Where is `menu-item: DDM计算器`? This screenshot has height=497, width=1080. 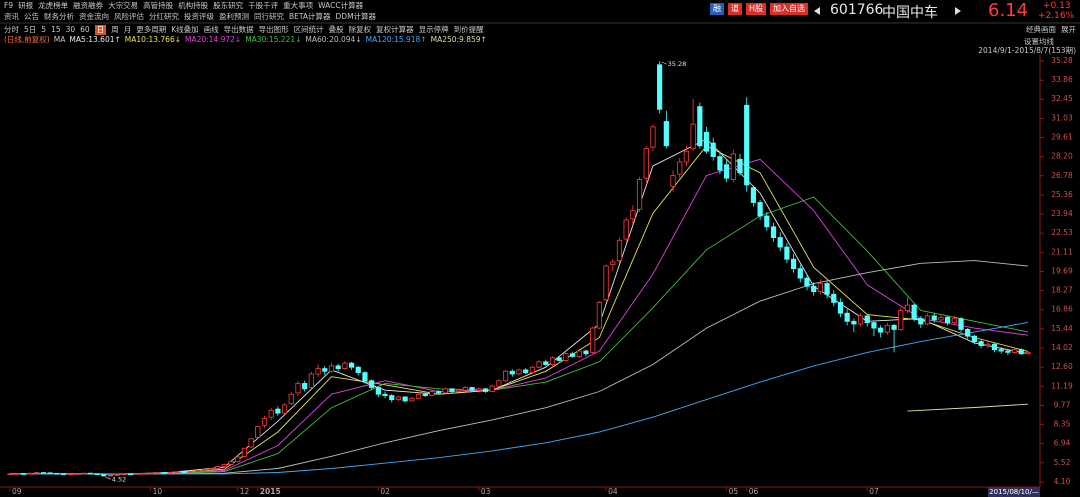 menu-item: DDM计算器 is located at coordinates (356, 16).